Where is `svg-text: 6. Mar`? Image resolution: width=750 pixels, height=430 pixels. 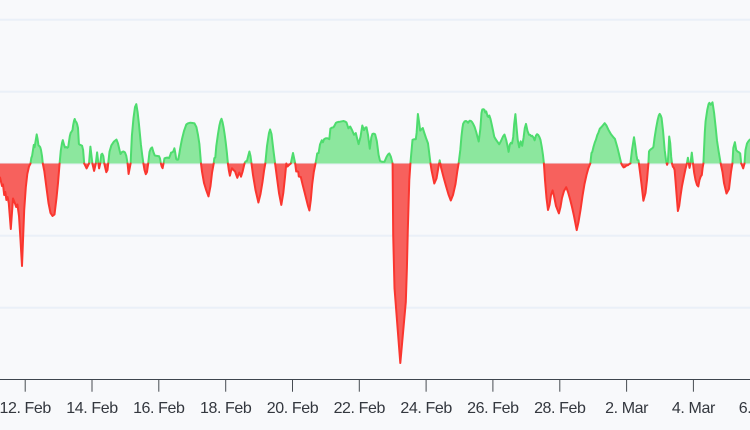
svg-text: 6. Mar is located at coordinates (744, 408).